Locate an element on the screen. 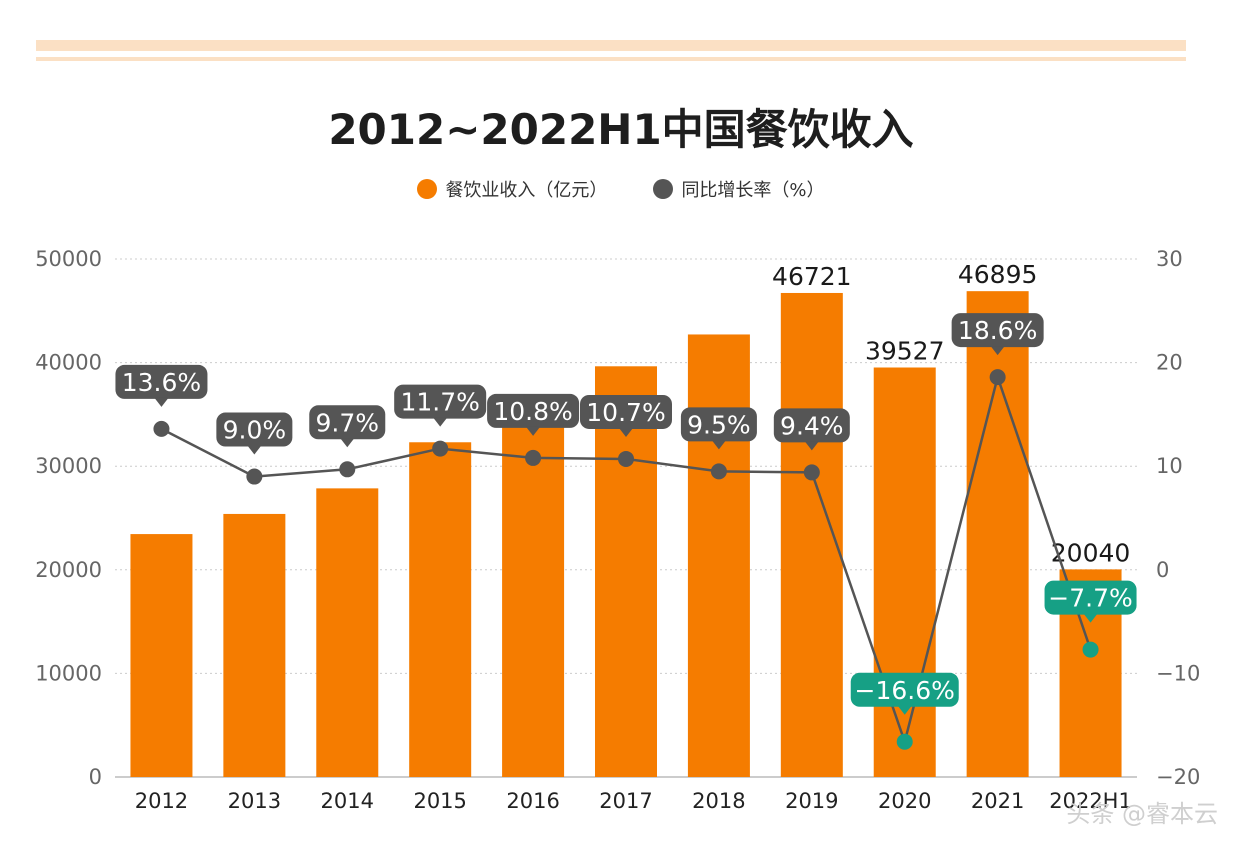  y-right-tick-label: −20 is located at coordinates (1178, 777).